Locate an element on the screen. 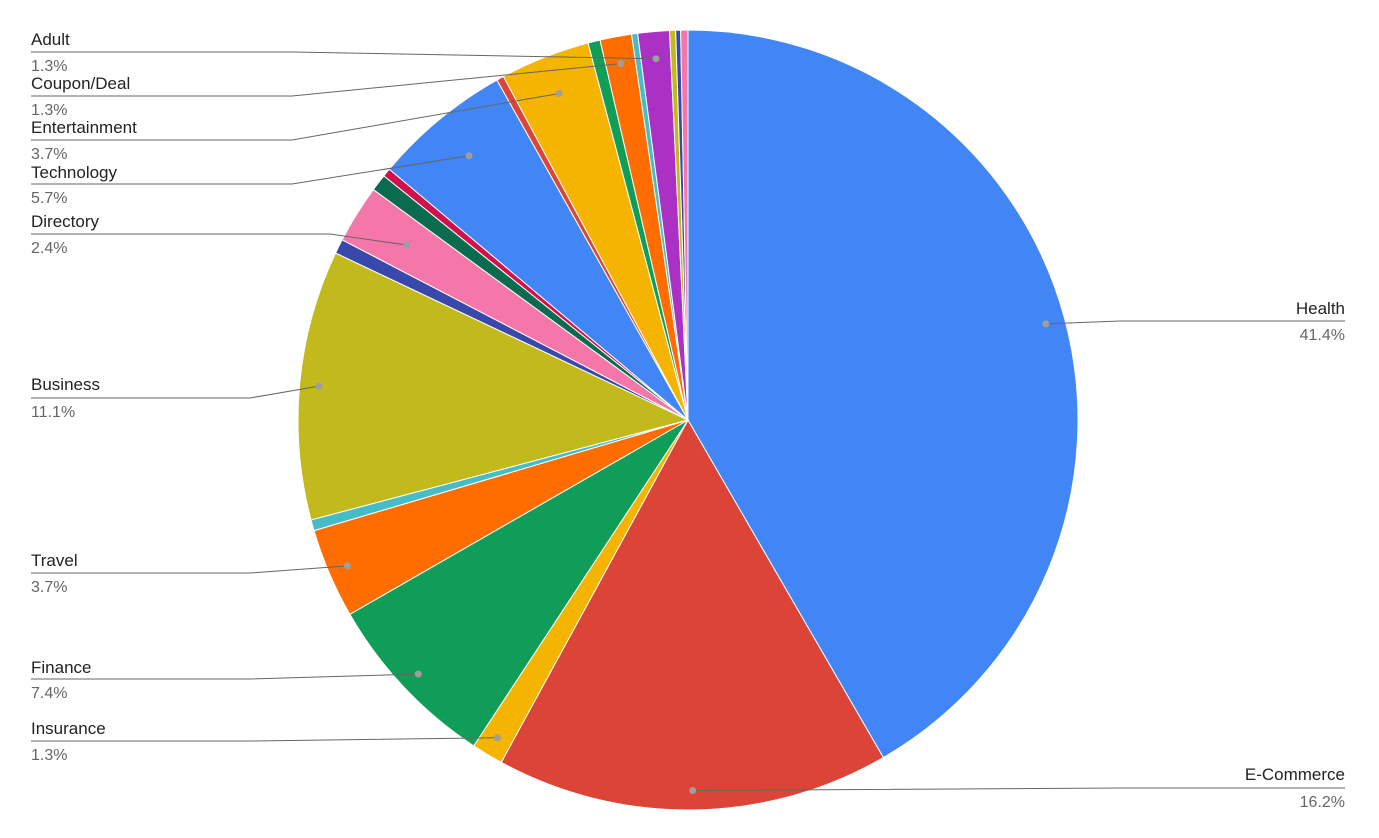 This screenshot has height=838, width=1379. leader-line-health is located at coordinates (1195, 322).